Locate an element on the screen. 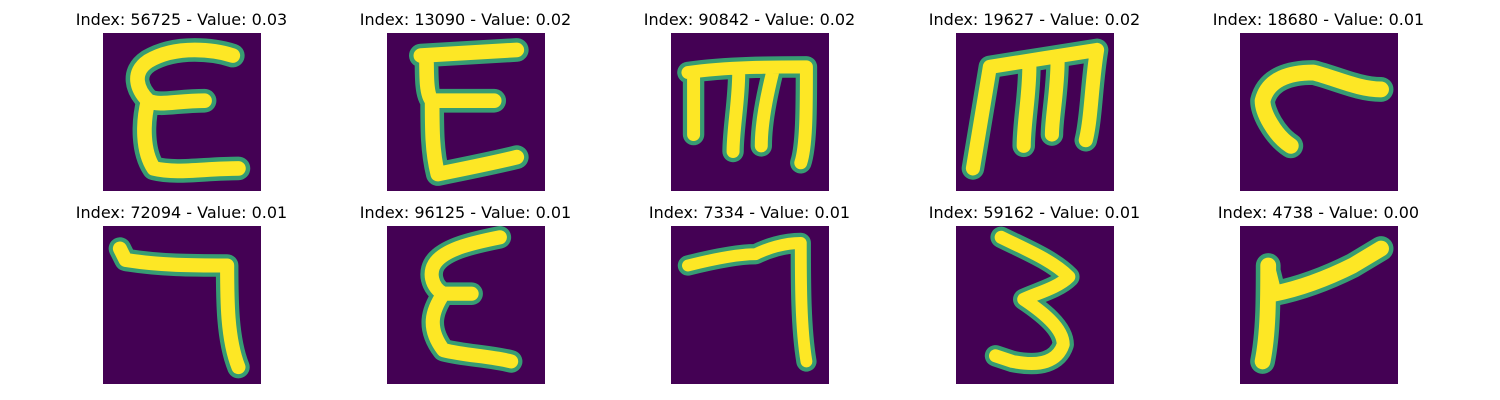 The image size is (1500, 400). grid-cell: Index: 19627 - Value: 0.02 is located at coordinates (1034, 95).